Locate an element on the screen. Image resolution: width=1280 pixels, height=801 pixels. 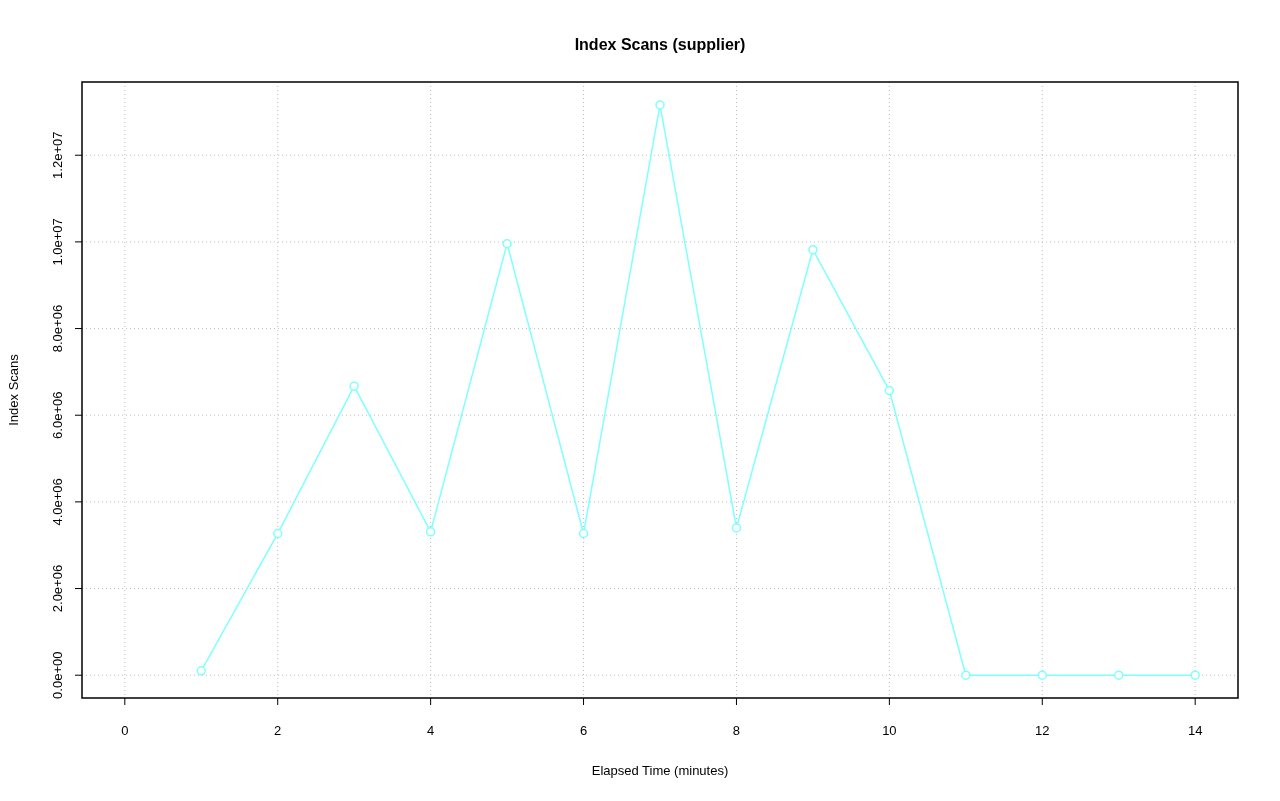
y-tick-label: 2.0e+06 is located at coordinates (57, 588).